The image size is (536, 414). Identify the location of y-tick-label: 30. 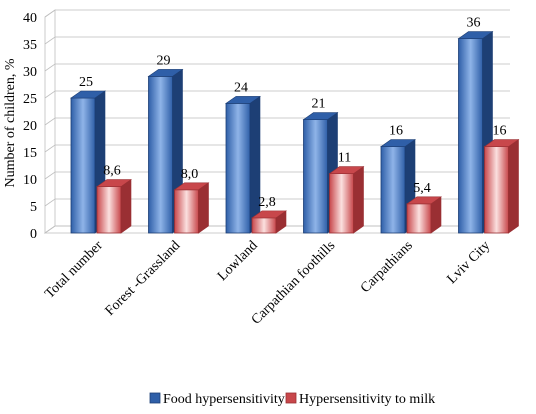
(30, 72).